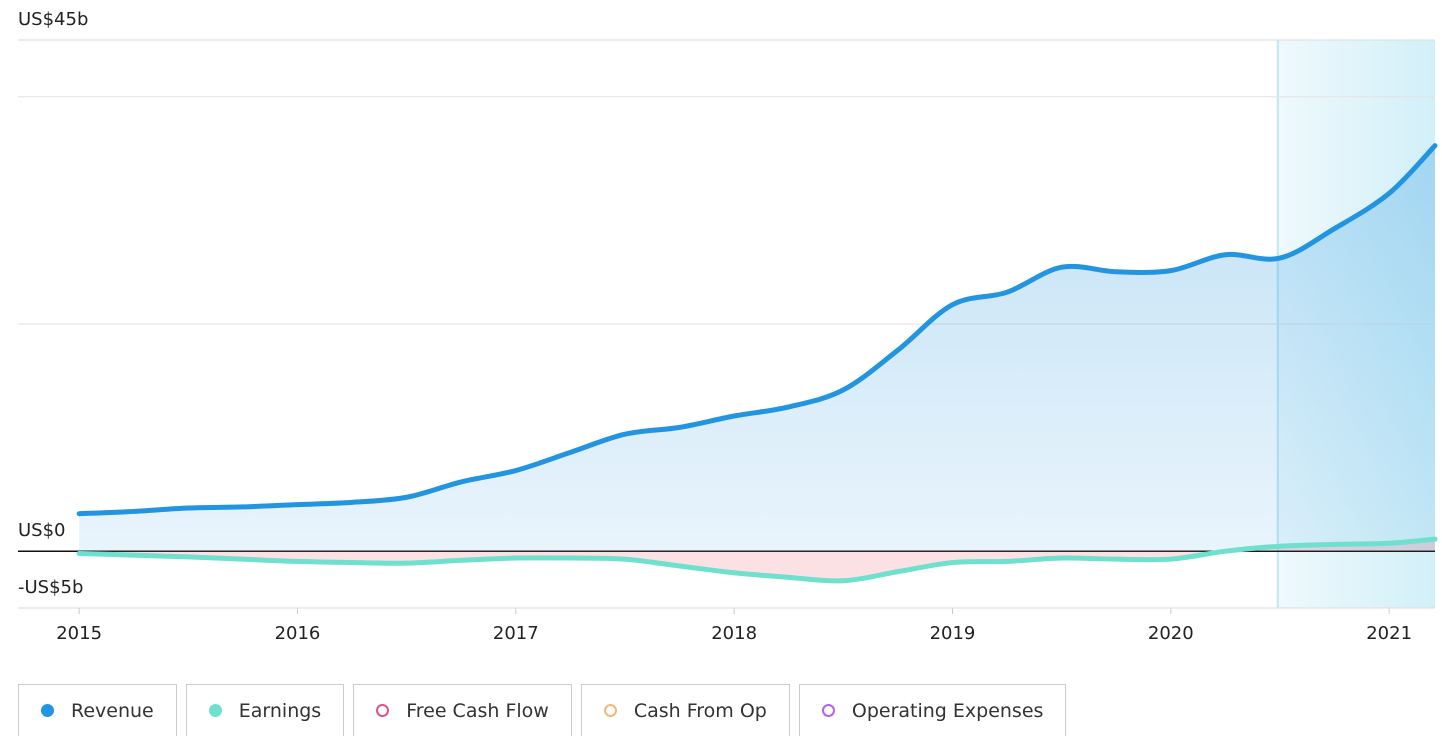 The width and height of the screenshot is (1442, 736). I want to click on legend-label: Free Cash Flow, so click(477, 710).